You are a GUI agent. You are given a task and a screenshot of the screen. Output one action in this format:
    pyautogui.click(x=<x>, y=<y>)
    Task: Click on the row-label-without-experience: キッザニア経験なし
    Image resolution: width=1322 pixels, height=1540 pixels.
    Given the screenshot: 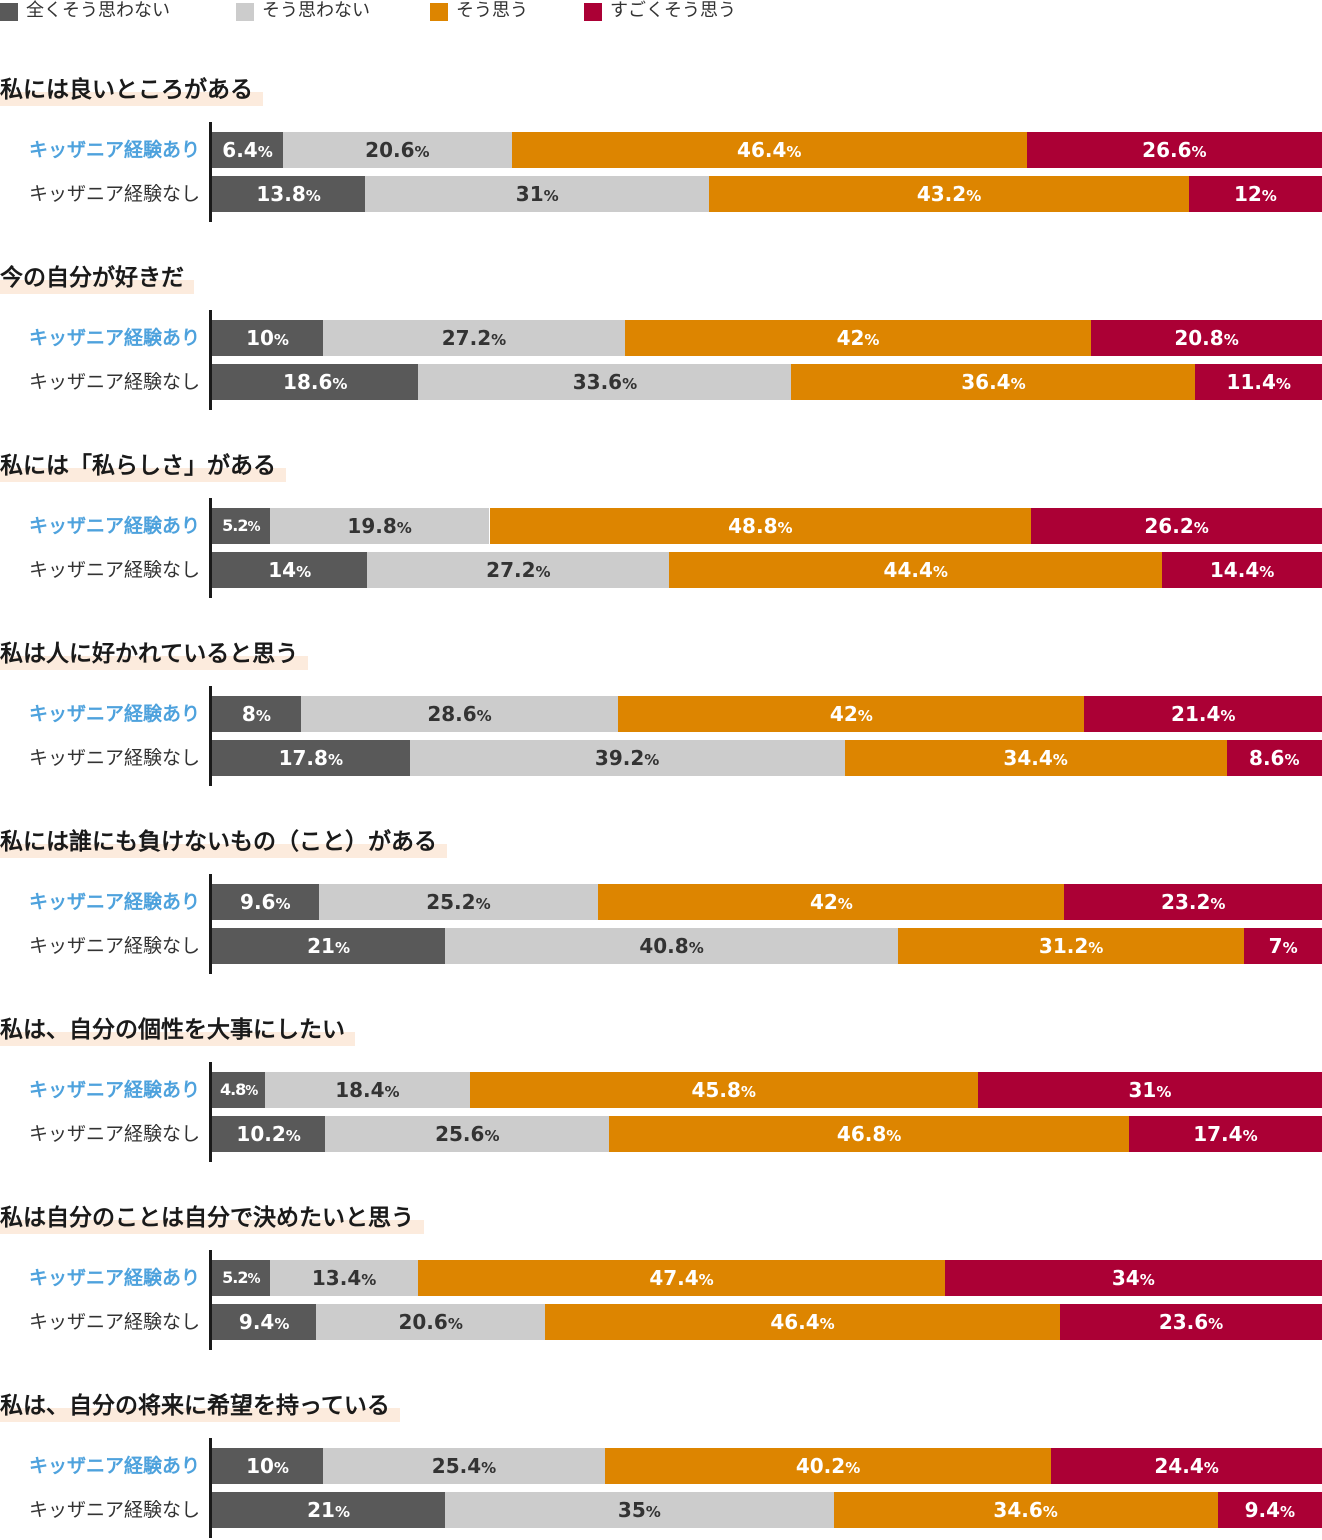 What is the action you would take?
    pyautogui.click(x=114, y=1510)
    